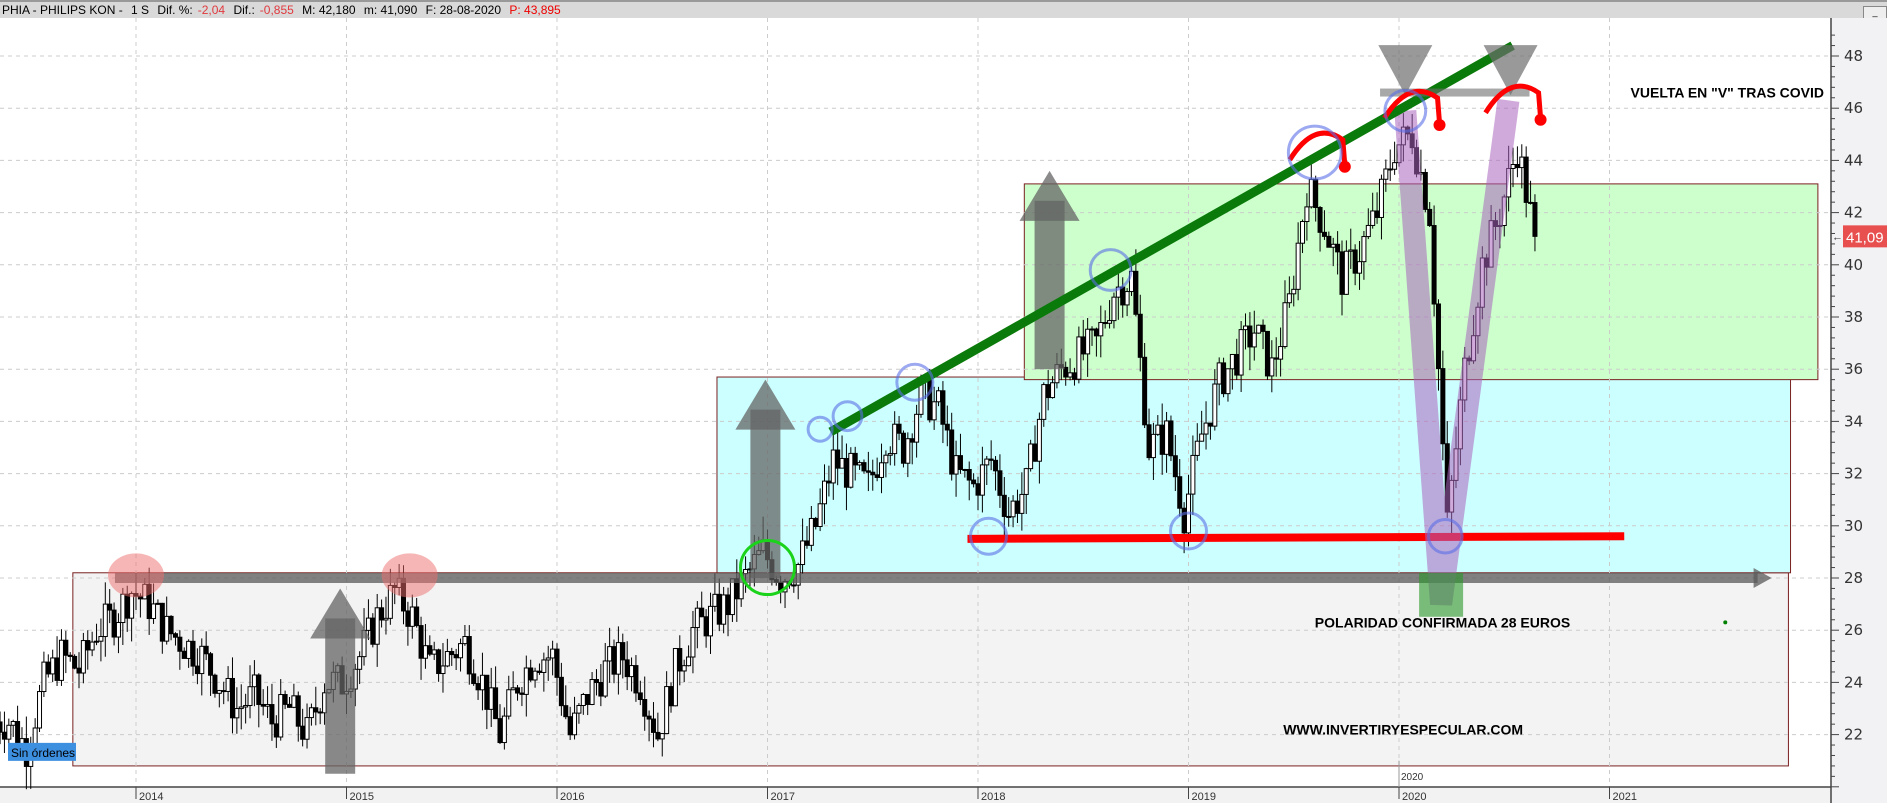 This screenshot has height=803, width=1887. Describe the element at coordinates (42, 751) in the screenshot. I see `status-badge: Sin órdenes` at that location.